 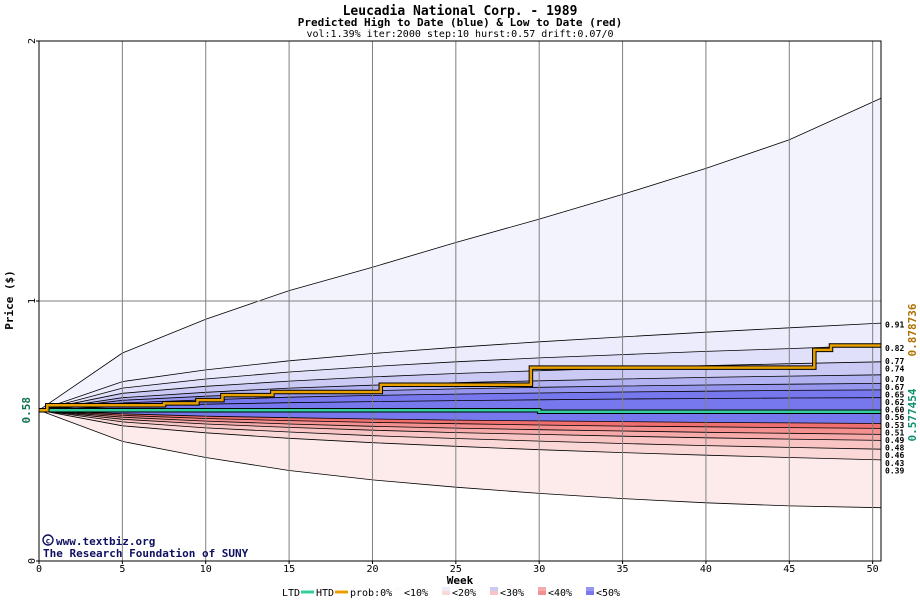 I want to click on percentile-label: 0.53, so click(x=894, y=425).